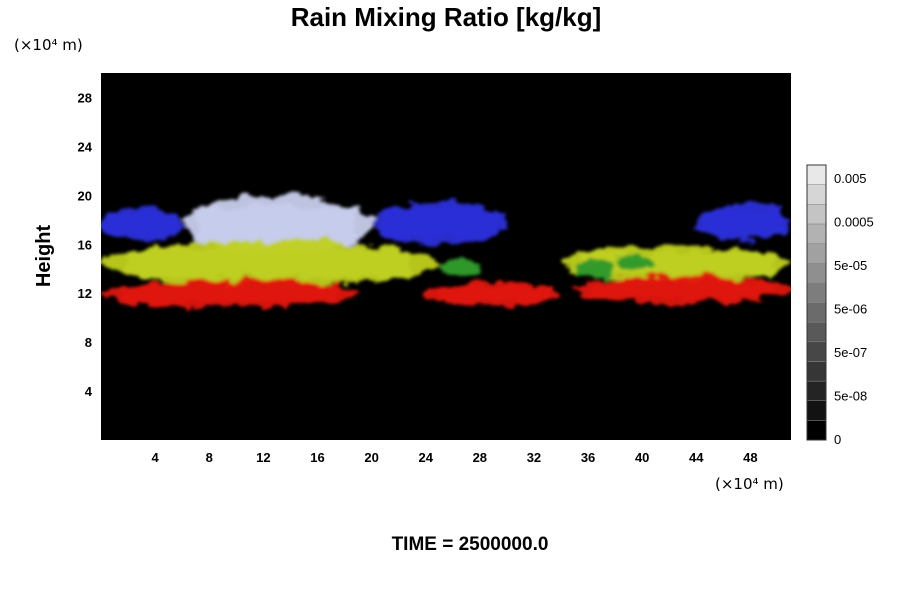  What do you see at coordinates (446, 251) in the screenshot?
I see `rain-layers` at bounding box center [446, 251].